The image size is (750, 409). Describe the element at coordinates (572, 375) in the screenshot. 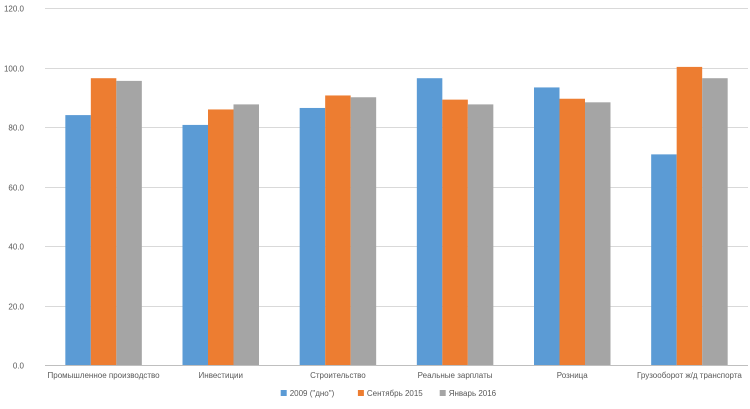

I see `x-category-label: Розница` at that location.